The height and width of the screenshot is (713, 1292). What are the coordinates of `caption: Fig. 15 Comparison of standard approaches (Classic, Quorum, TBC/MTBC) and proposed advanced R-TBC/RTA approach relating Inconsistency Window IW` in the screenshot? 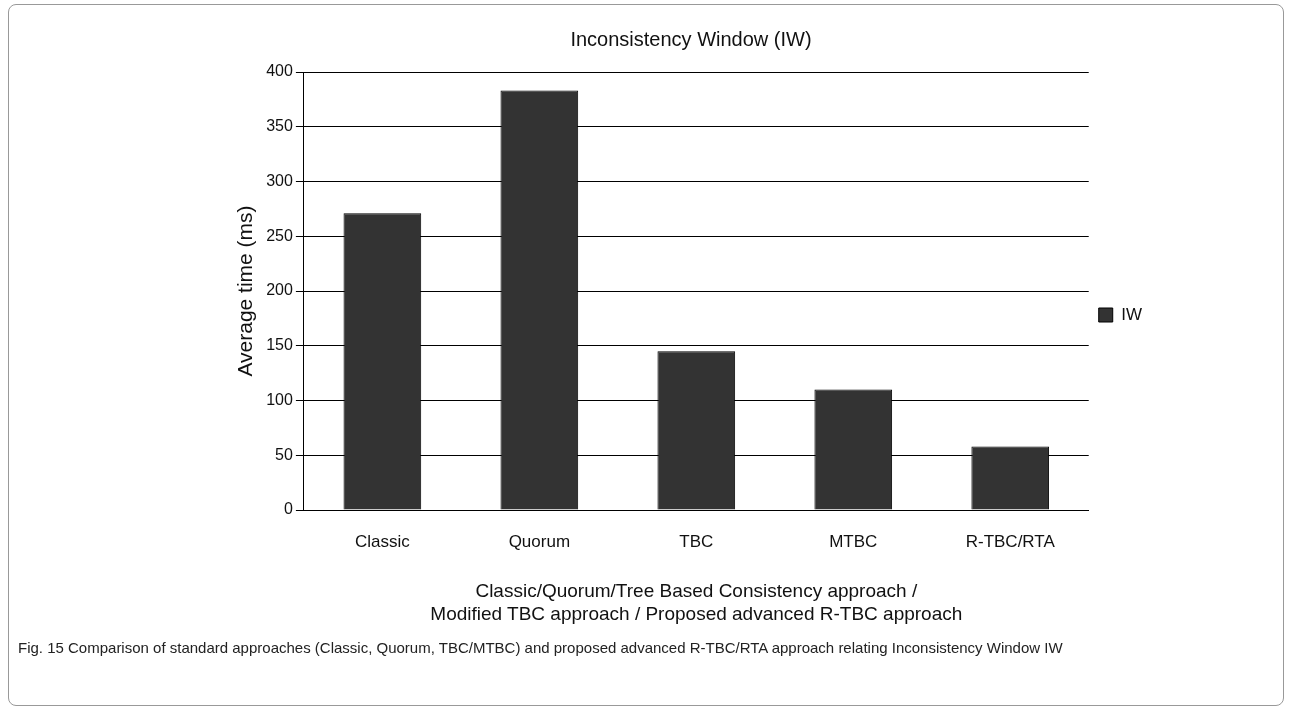 It's located at (541, 648).